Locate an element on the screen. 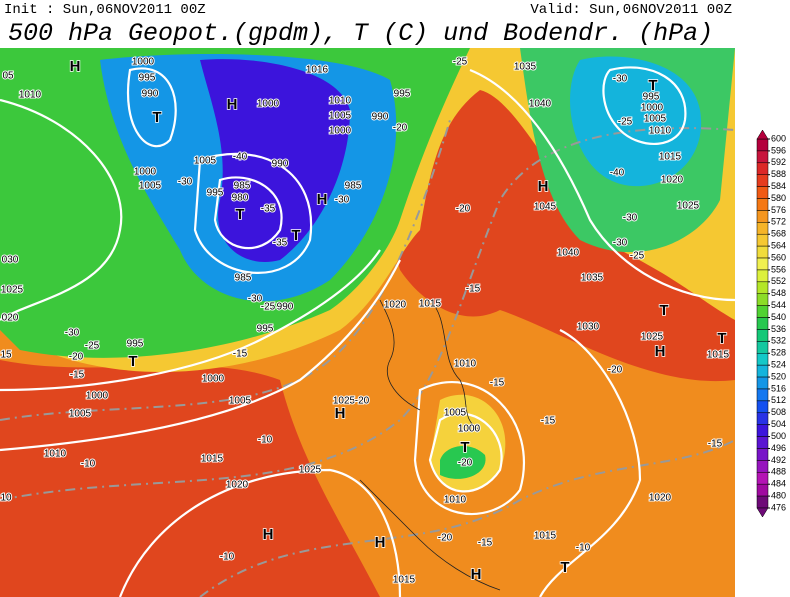 This screenshot has height=597, width=790. isobar-label: 030 is located at coordinates (10, 260).